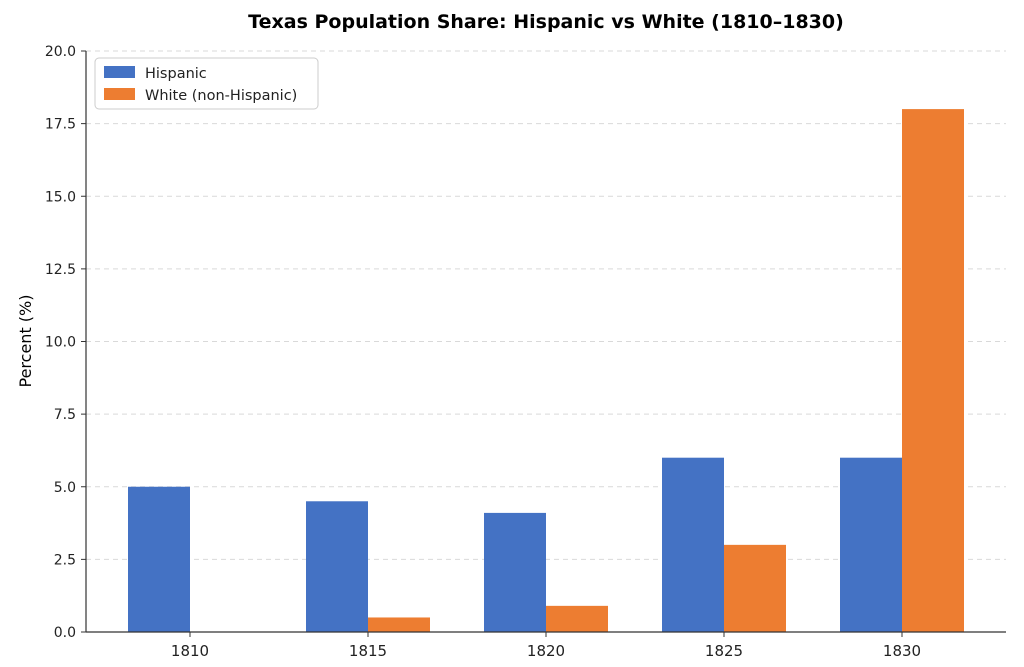  I want to click on y-tick-label: 17.5, so click(60, 125).